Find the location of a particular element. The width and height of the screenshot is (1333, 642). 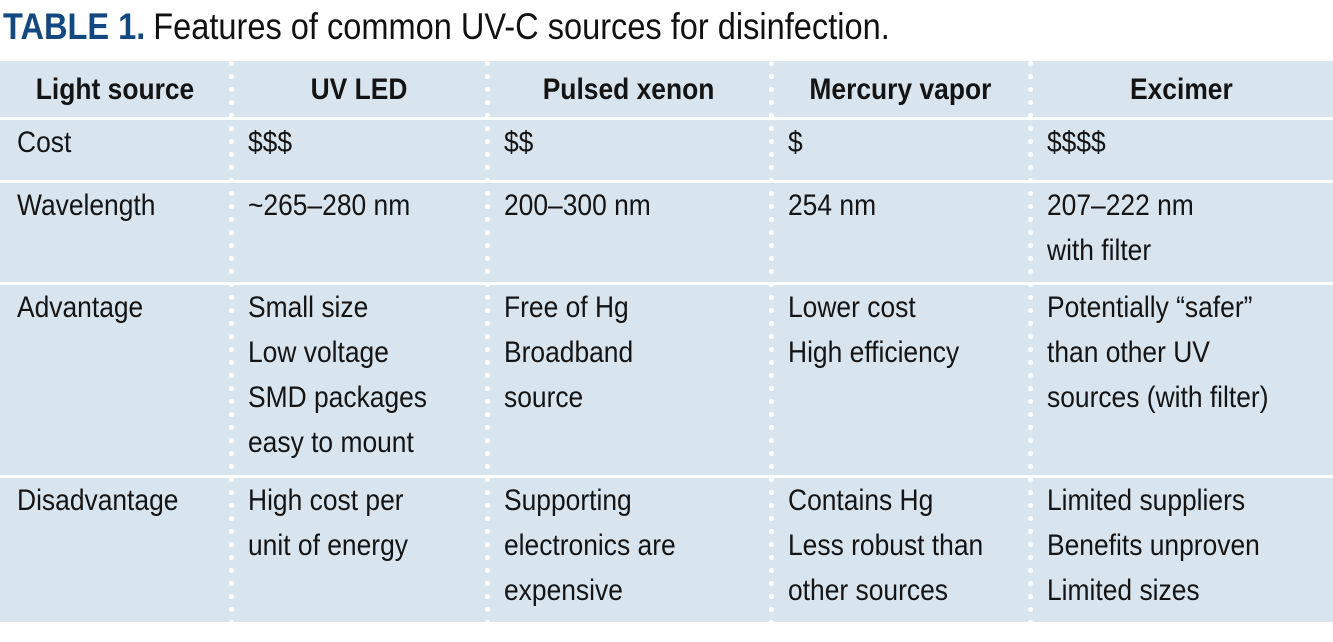

cell-wavelength-mercury-vapor: 254 nm is located at coordinates (900, 232).